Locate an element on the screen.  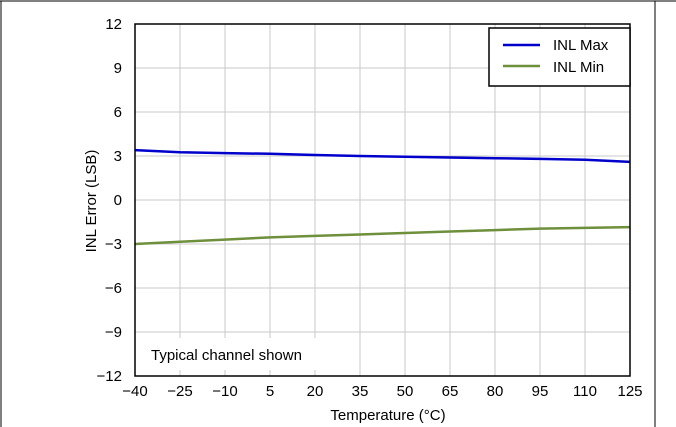
annotation-background is located at coordinates (243, 354).